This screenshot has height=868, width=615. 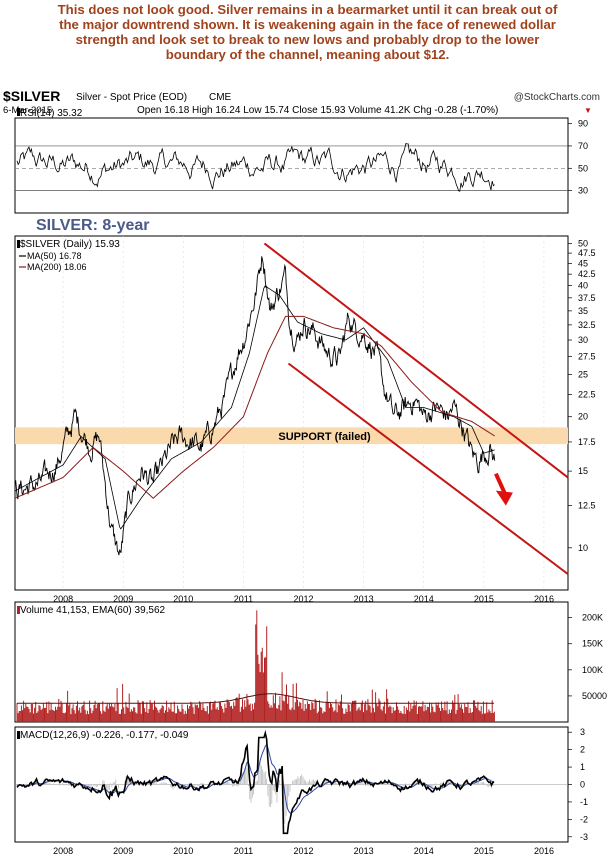 What do you see at coordinates (324, 437) in the screenshot?
I see `support-label: SUPPORT (failed)` at bounding box center [324, 437].